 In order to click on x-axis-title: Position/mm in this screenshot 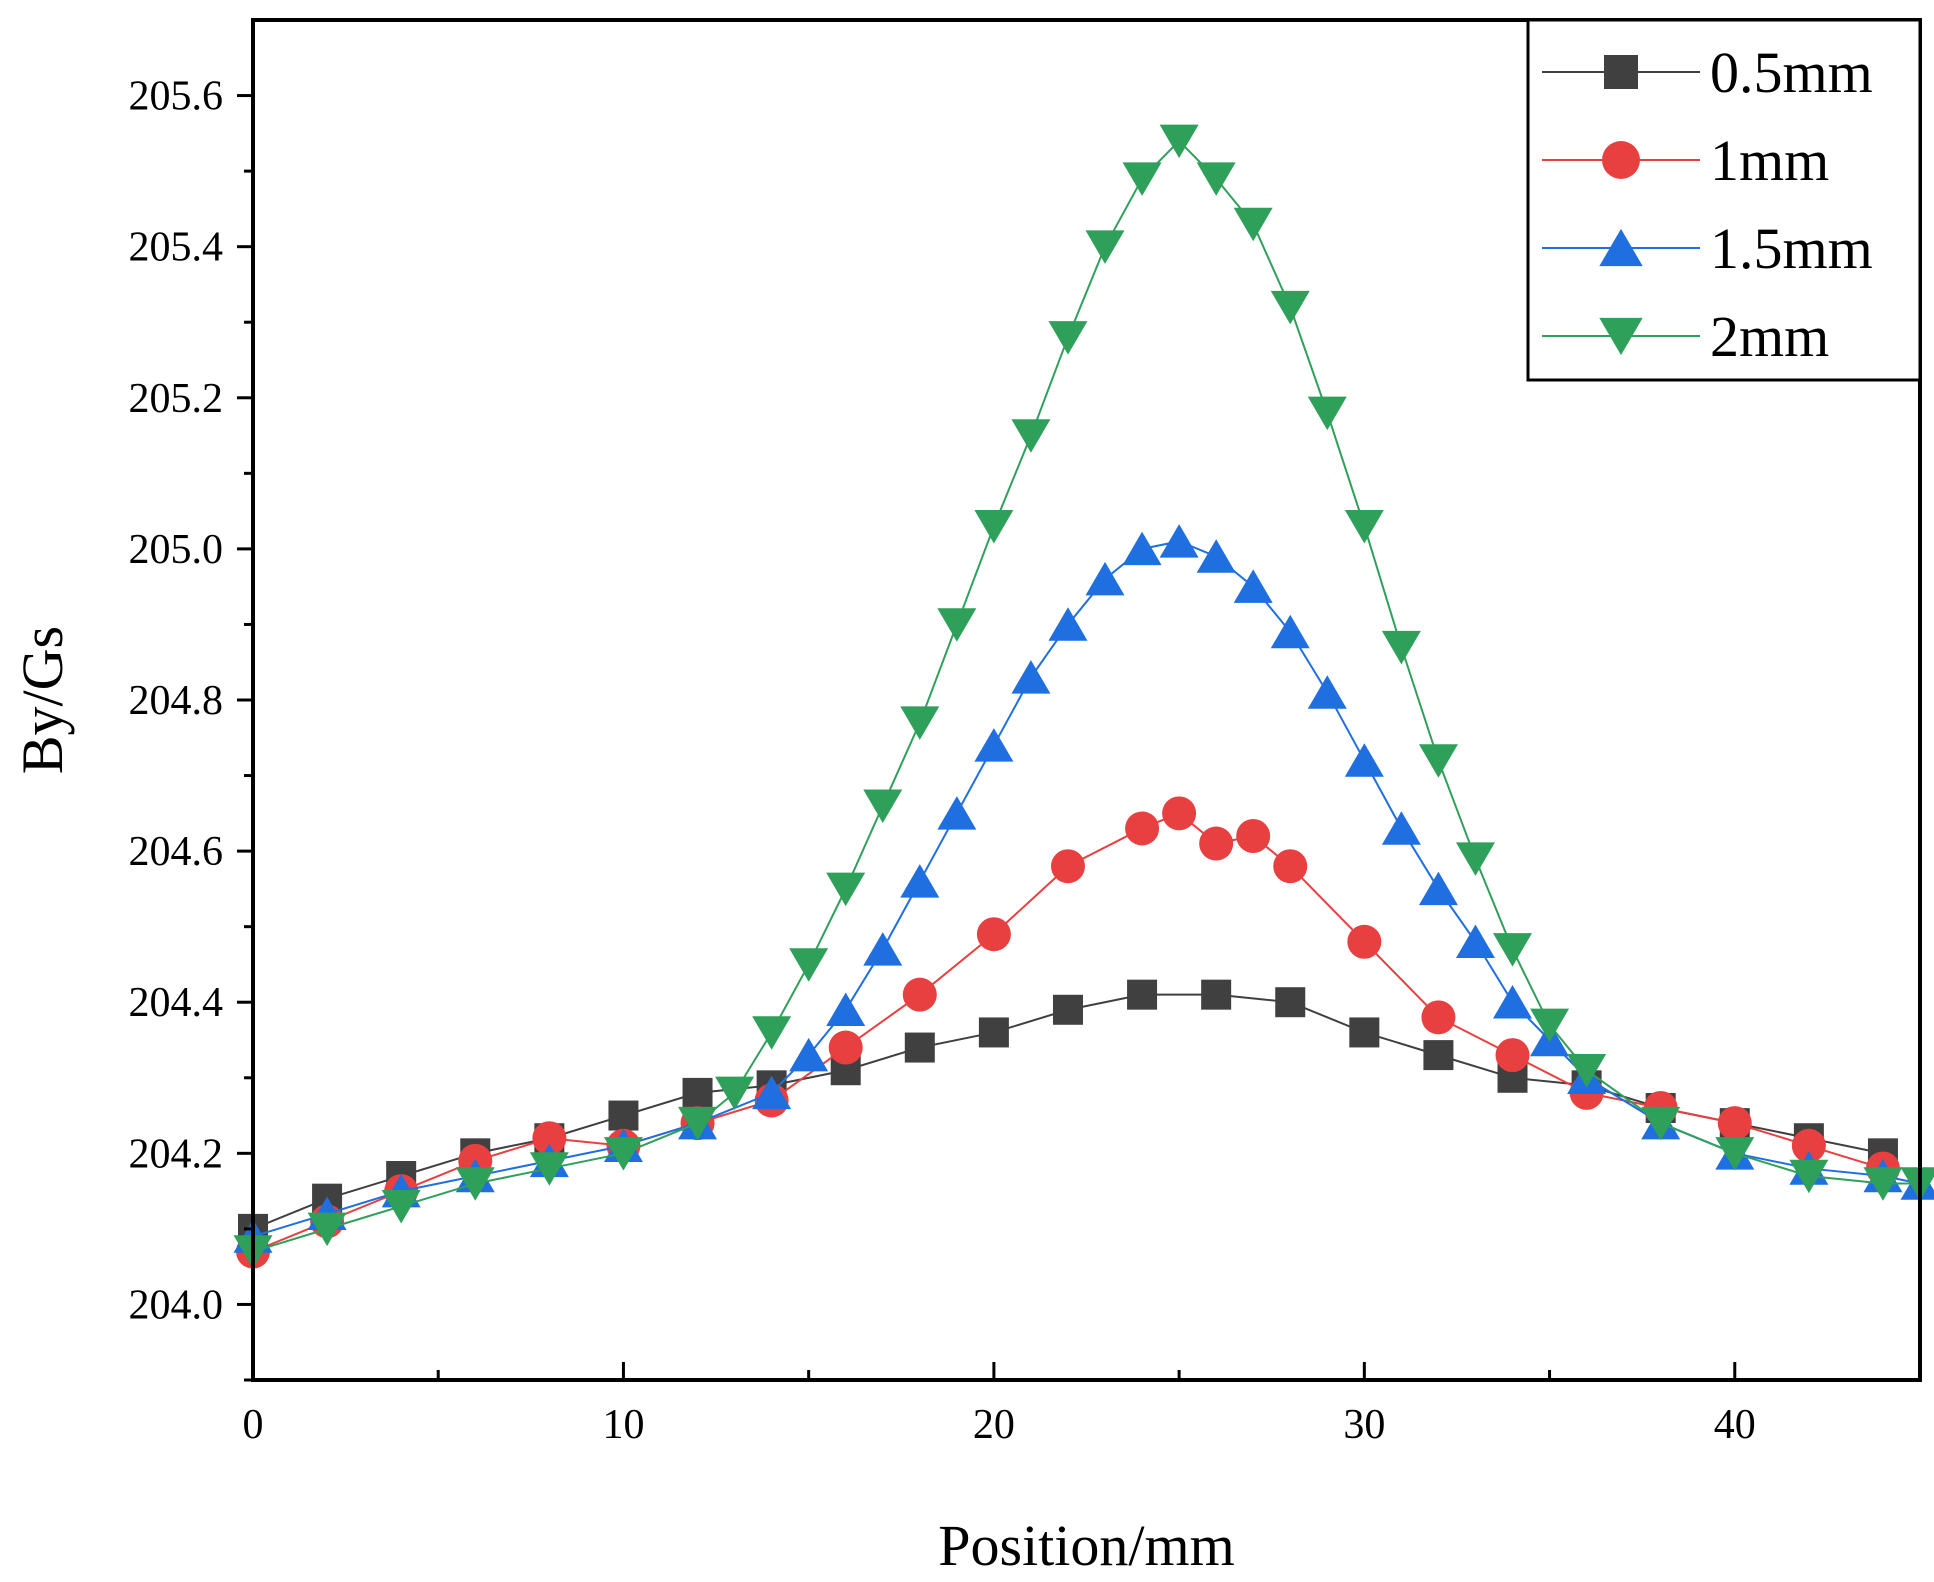, I will do `click(1086, 1545)`.